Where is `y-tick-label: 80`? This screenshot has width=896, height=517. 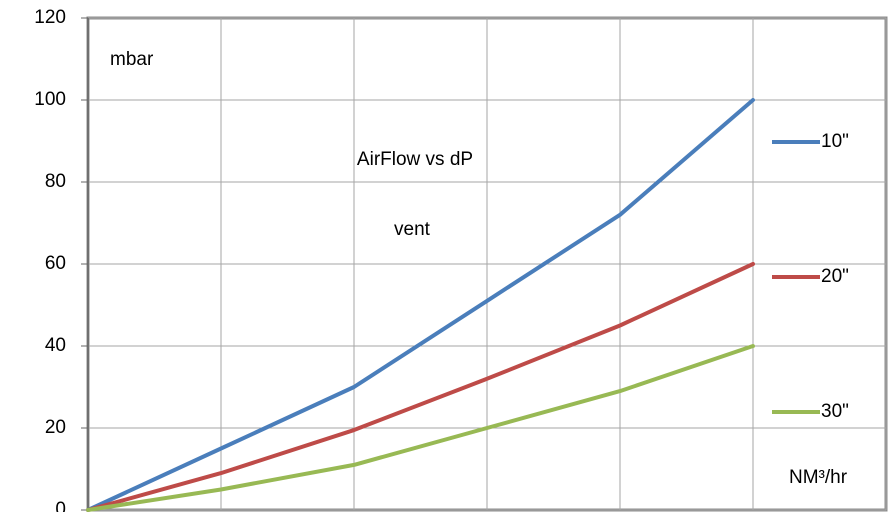
y-tick-label: 80 is located at coordinates (55, 181).